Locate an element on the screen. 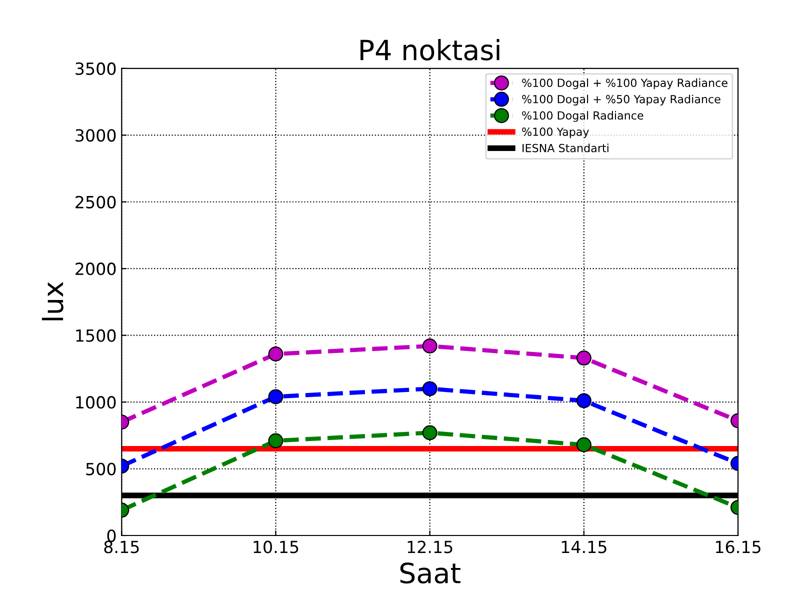  y-tick-label: 1000 is located at coordinates (96, 402).